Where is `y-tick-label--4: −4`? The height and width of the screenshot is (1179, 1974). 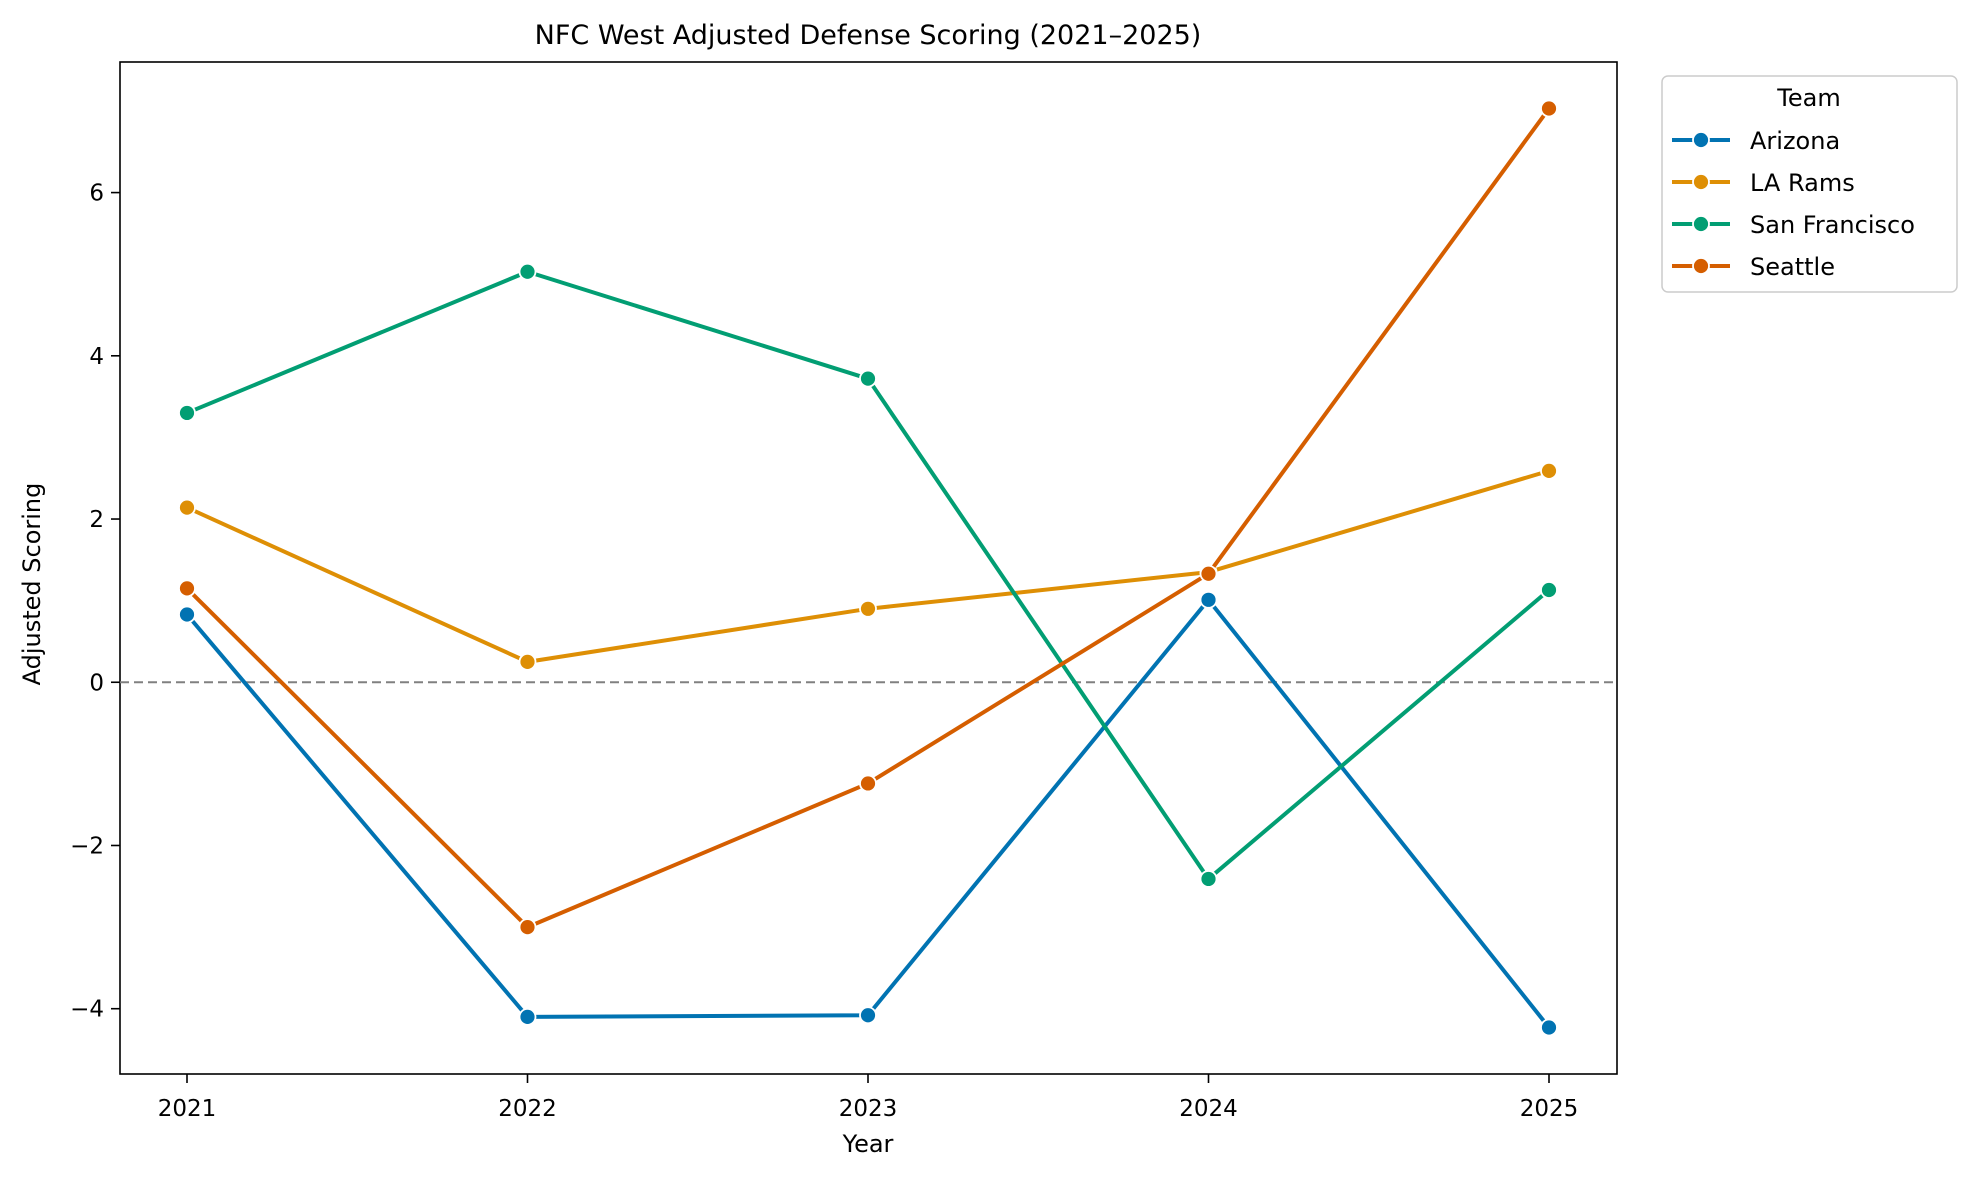
y-tick-label--4: −4 is located at coordinates (87, 1010).